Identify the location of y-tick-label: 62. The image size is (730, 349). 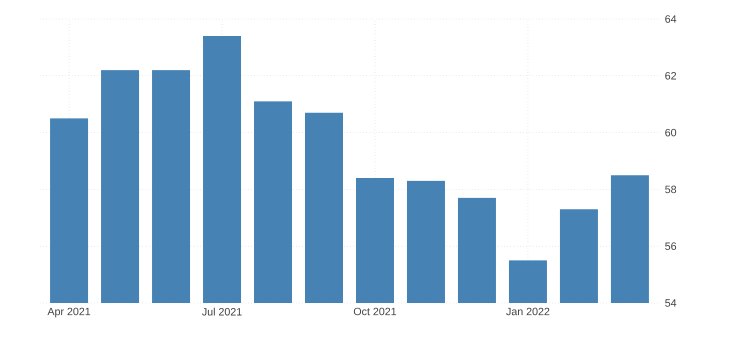
(670, 76).